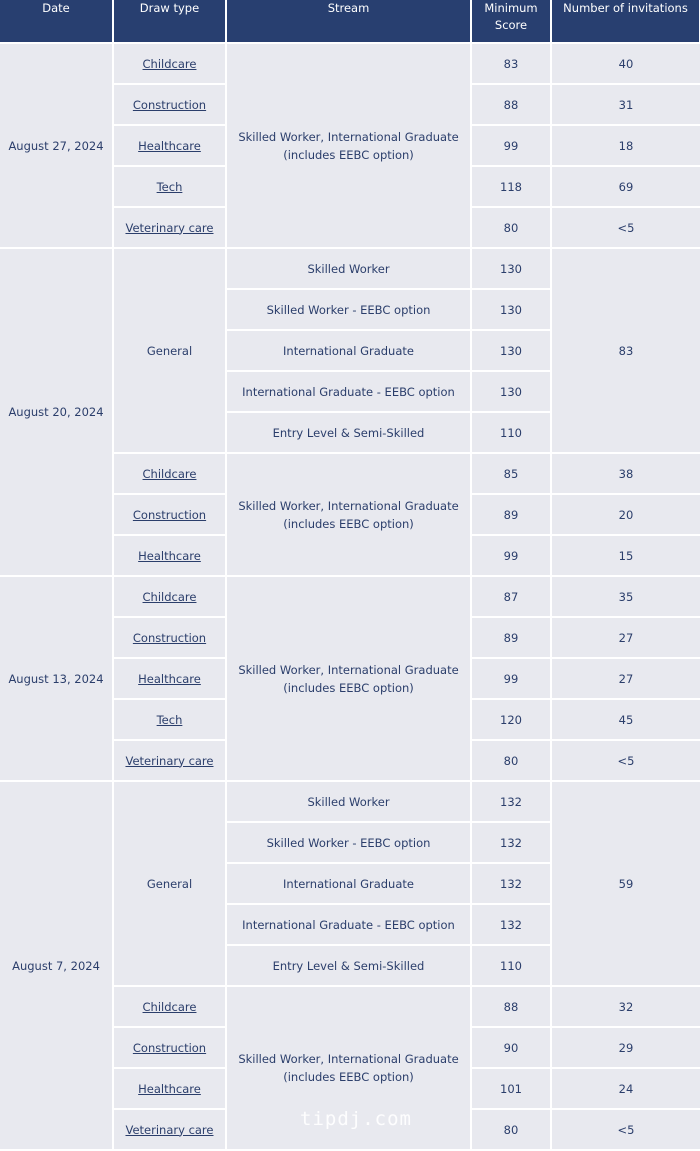 This screenshot has height=1151, width=700. Describe the element at coordinates (350, 1088) in the screenshot. I see `table-row: Healthcare 101 24` at that location.